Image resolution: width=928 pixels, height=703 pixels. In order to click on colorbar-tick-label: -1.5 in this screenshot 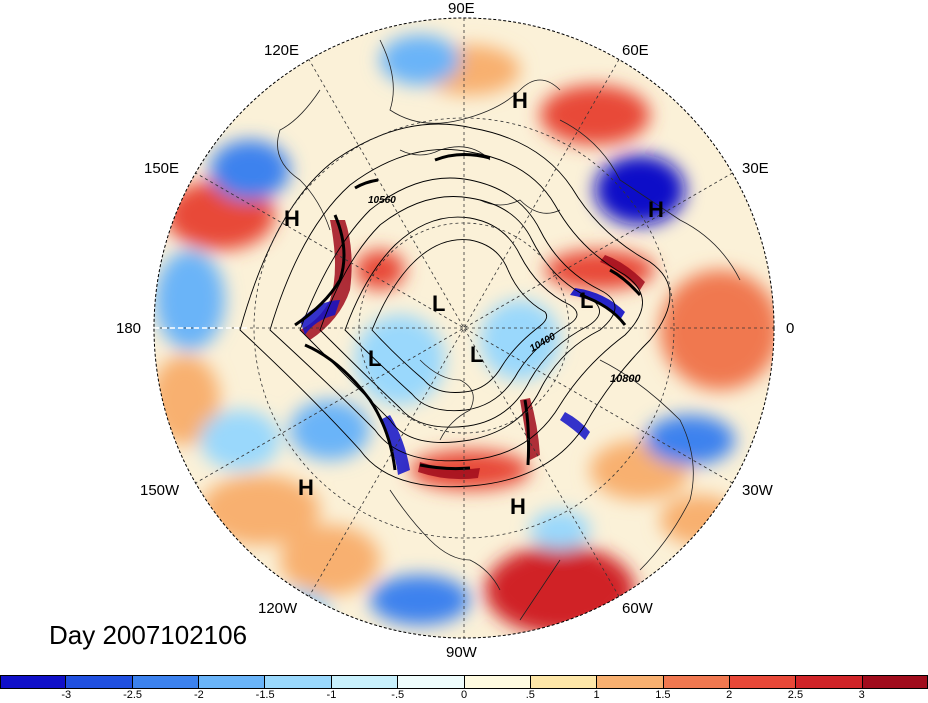, I will do `click(265, 695)`.